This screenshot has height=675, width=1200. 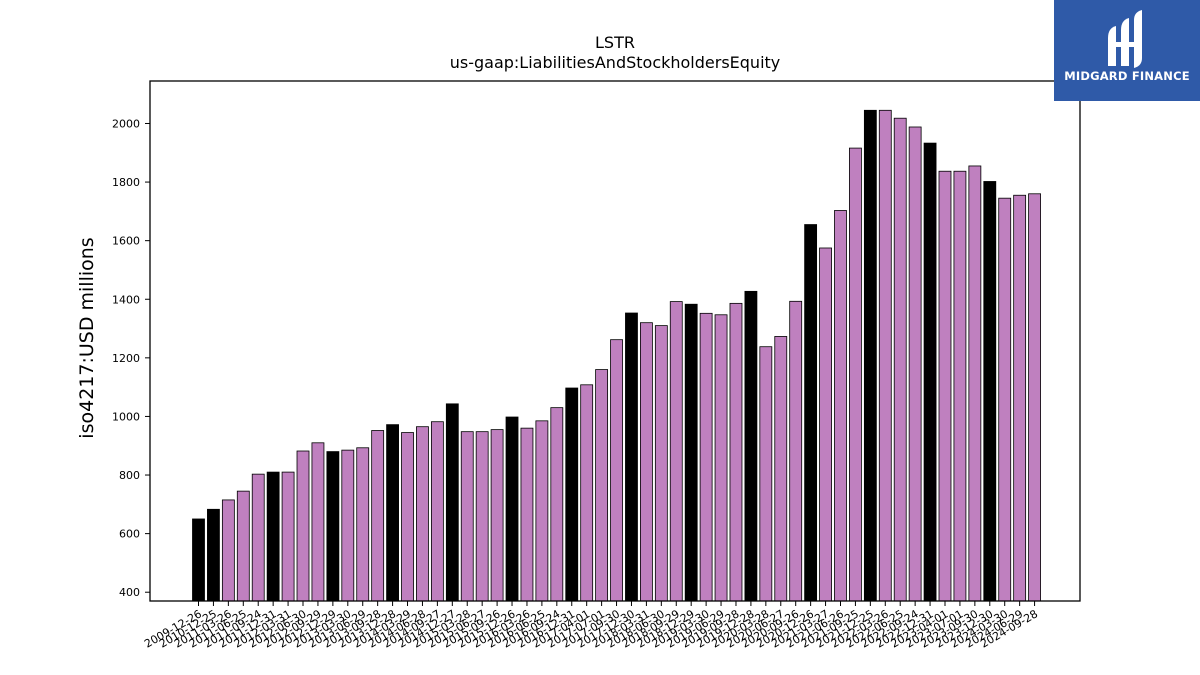 I want to click on y-axis-label: iso4217:USD millions, so click(x=87, y=337).